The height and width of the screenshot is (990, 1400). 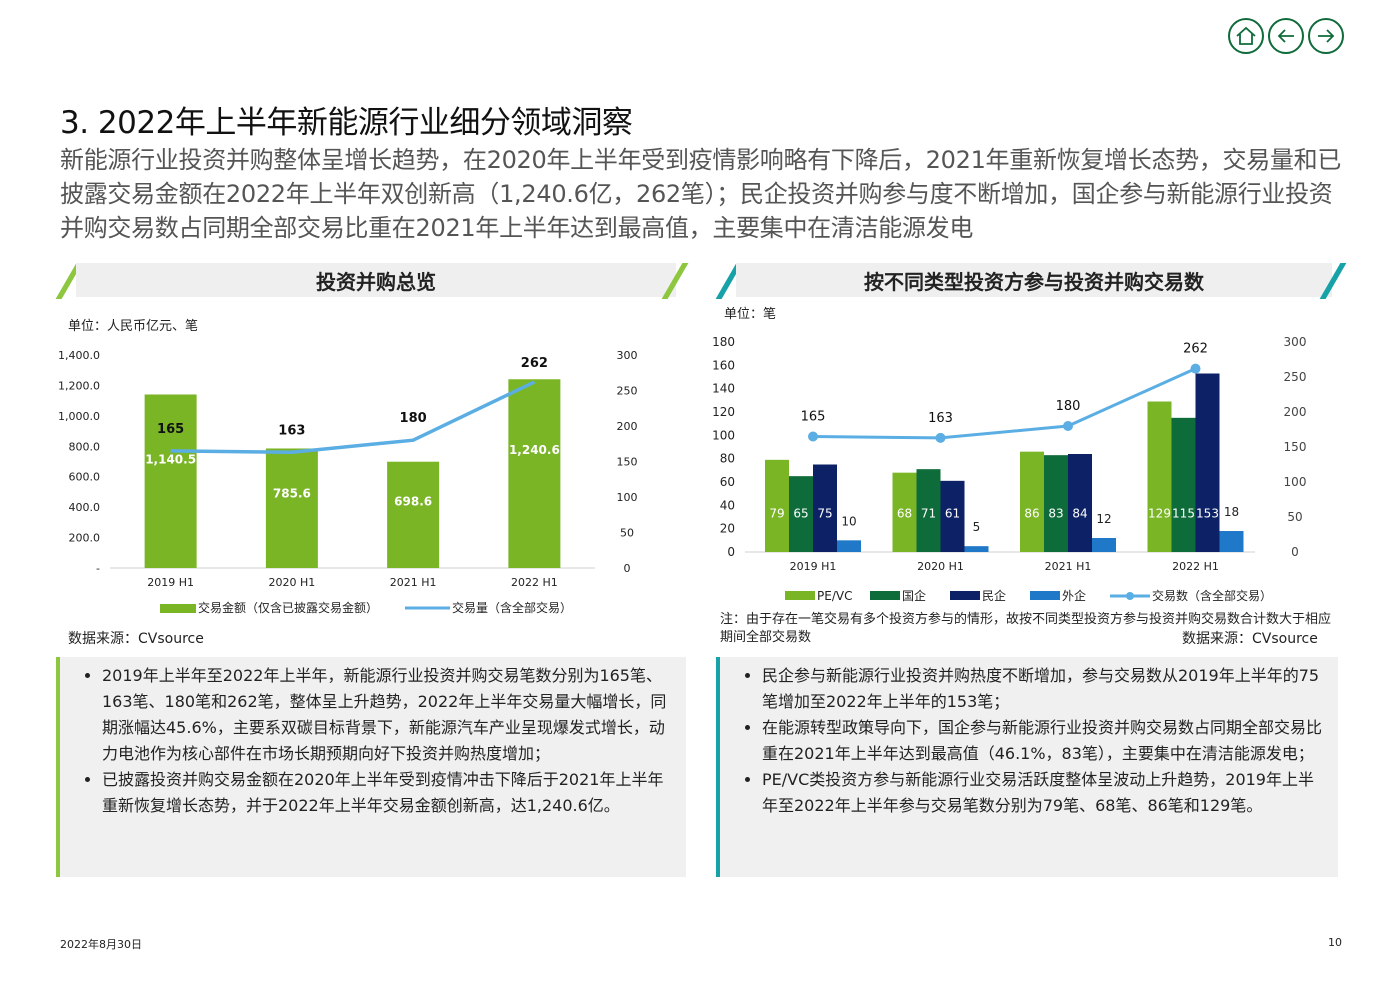 What do you see at coordinates (1295, 552) in the screenshot?
I see `y-right-tick-label: 0` at bounding box center [1295, 552].